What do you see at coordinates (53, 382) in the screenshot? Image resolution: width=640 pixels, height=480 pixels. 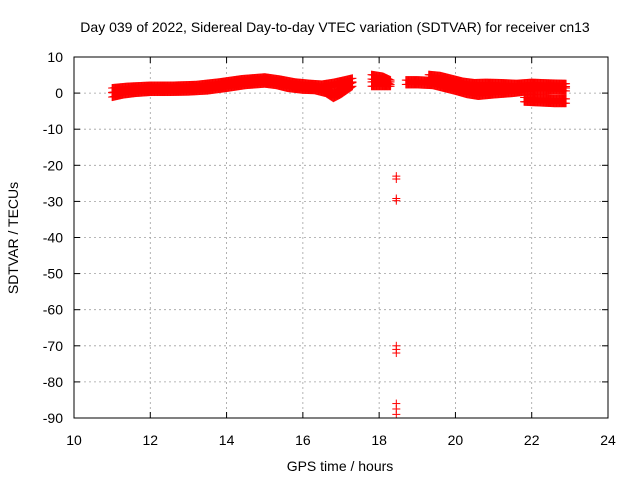 I see `y-tick-label: -80` at bounding box center [53, 382].